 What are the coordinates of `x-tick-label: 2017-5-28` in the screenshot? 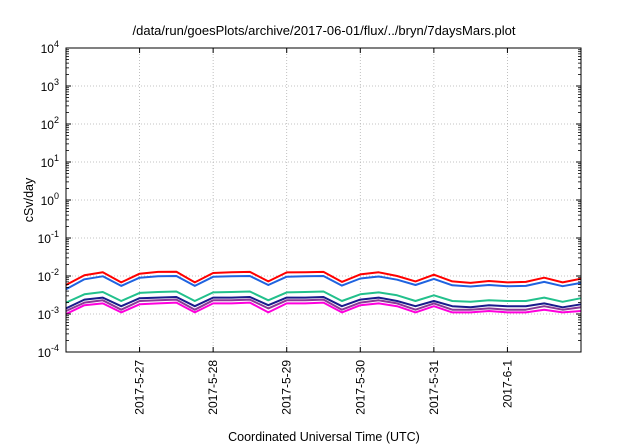 It's located at (213, 387).